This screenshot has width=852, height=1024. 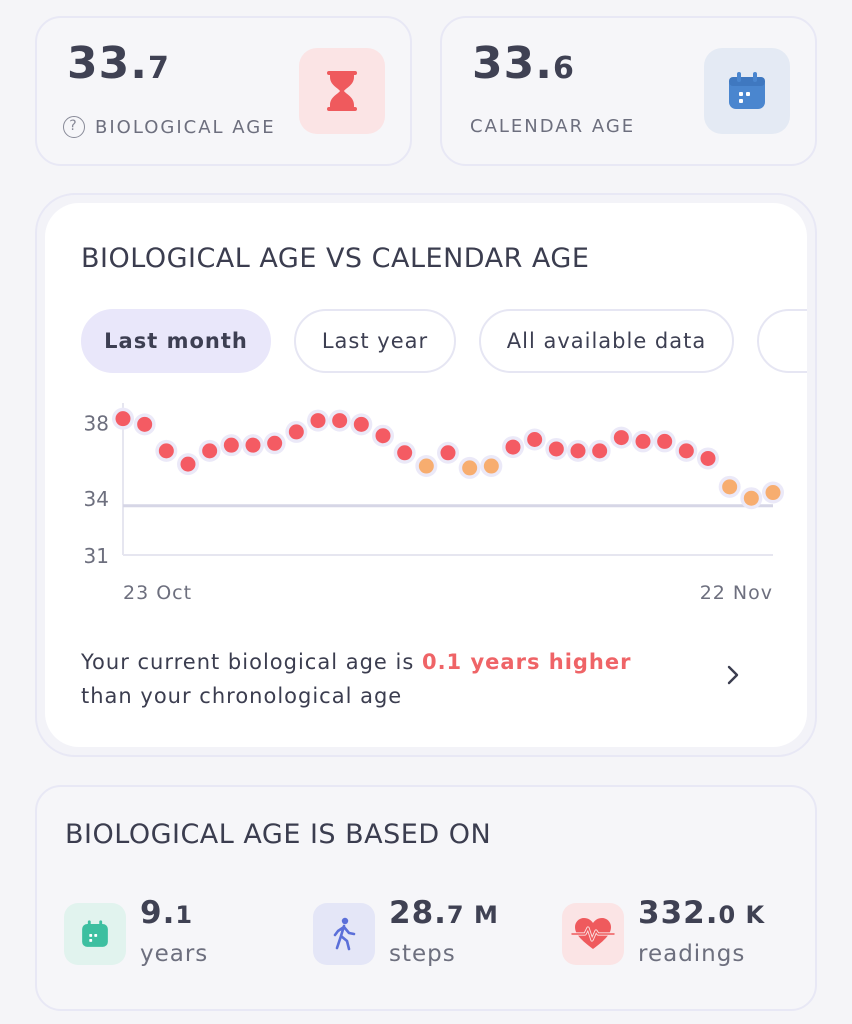 I want to click on calendar-age-card: 33.6 CALENDAR AGE, so click(x=628, y=91).